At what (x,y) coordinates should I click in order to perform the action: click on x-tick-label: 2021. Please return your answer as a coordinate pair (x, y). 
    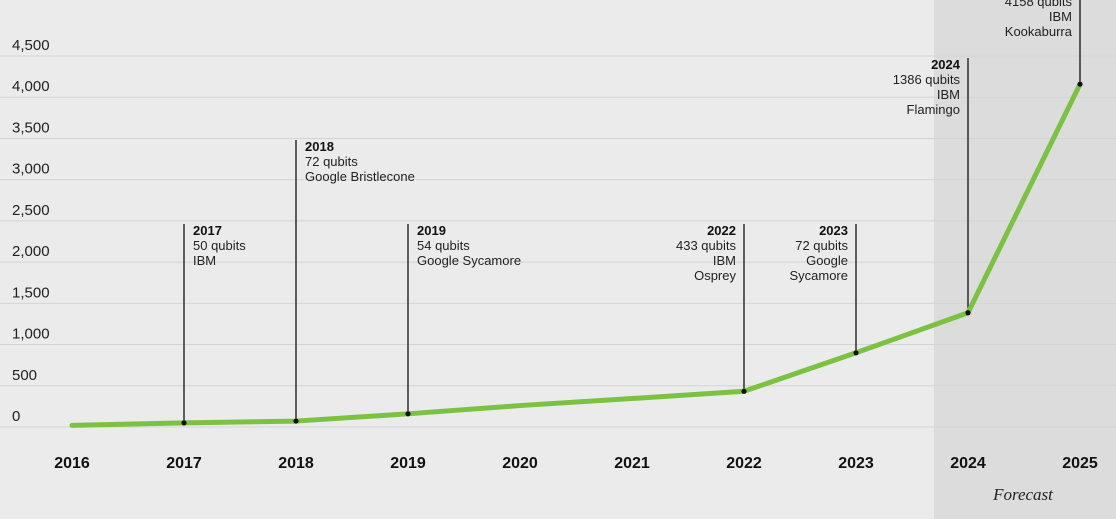
    Looking at the image, I should click on (632, 463).